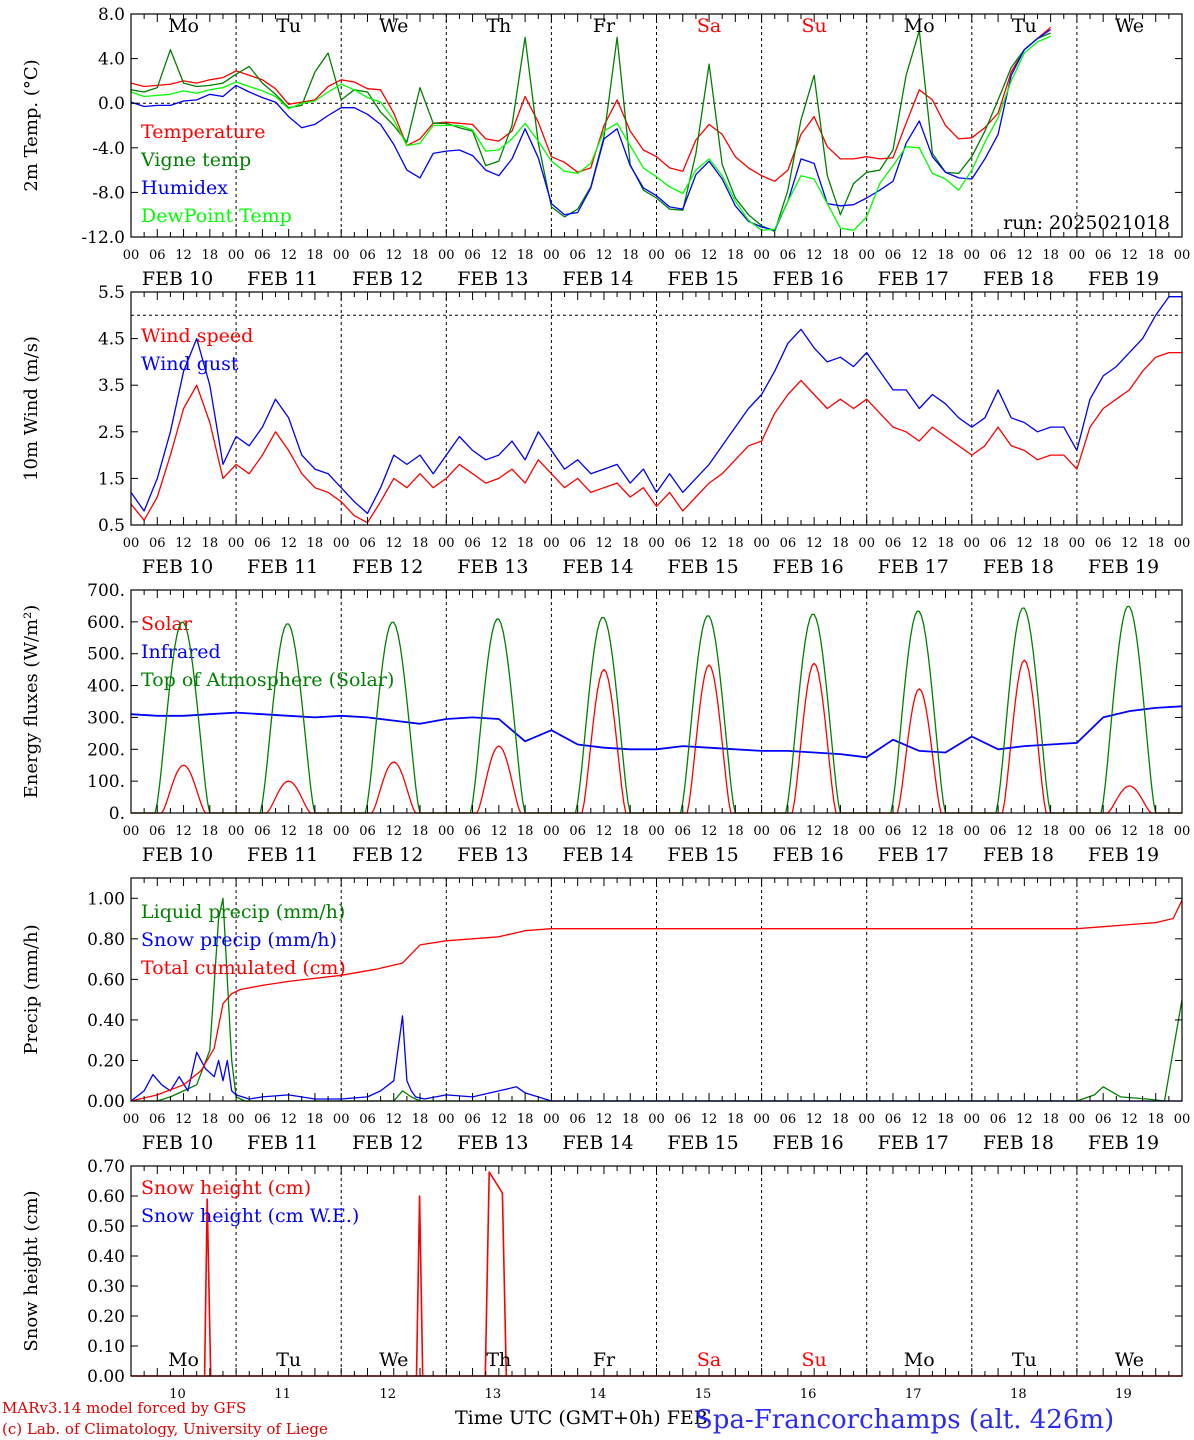 Image resolution: width=1194 pixels, height=1440 pixels. Describe the element at coordinates (267, 680) in the screenshot. I see `legend-entry: Top of Atmosphere (Solar)` at that location.